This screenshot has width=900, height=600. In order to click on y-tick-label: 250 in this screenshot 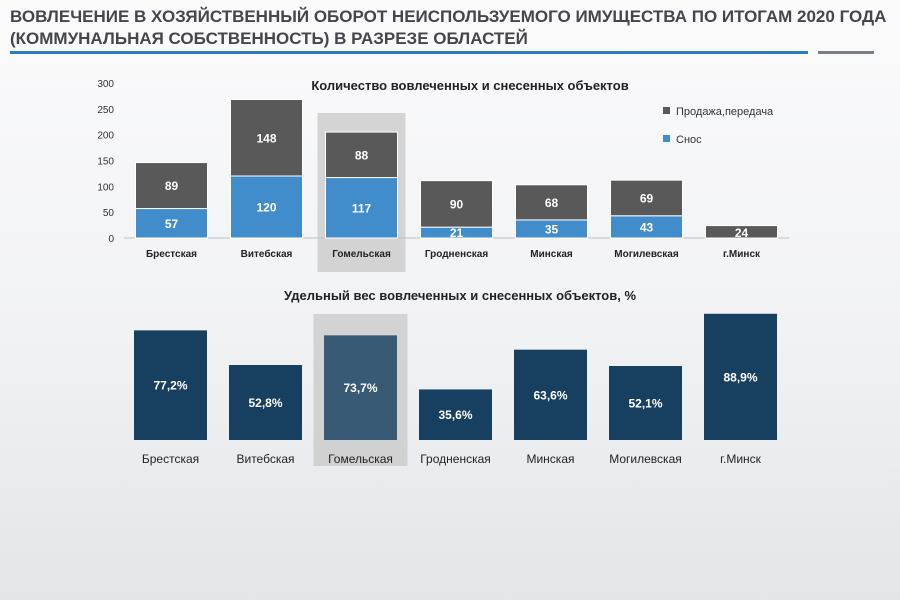, I will do `click(105, 110)`.